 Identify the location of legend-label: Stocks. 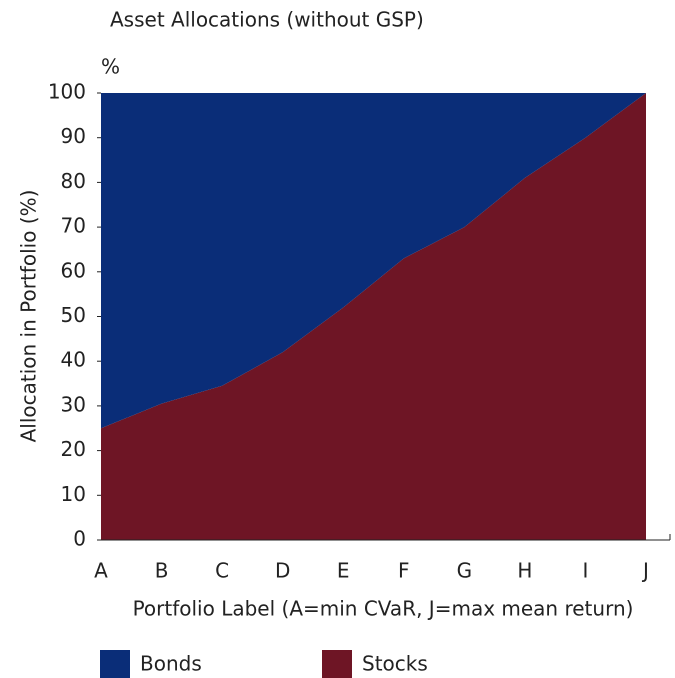
(395, 664).